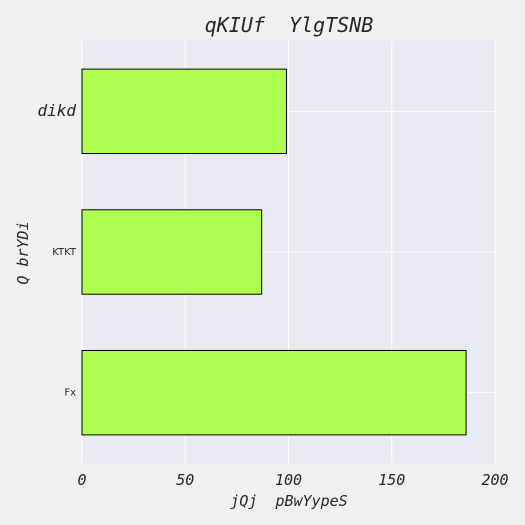  Describe the element at coordinates (288, 501) in the screenshot. I see `x-axis-label: jQj pBwYypeS` at that location.